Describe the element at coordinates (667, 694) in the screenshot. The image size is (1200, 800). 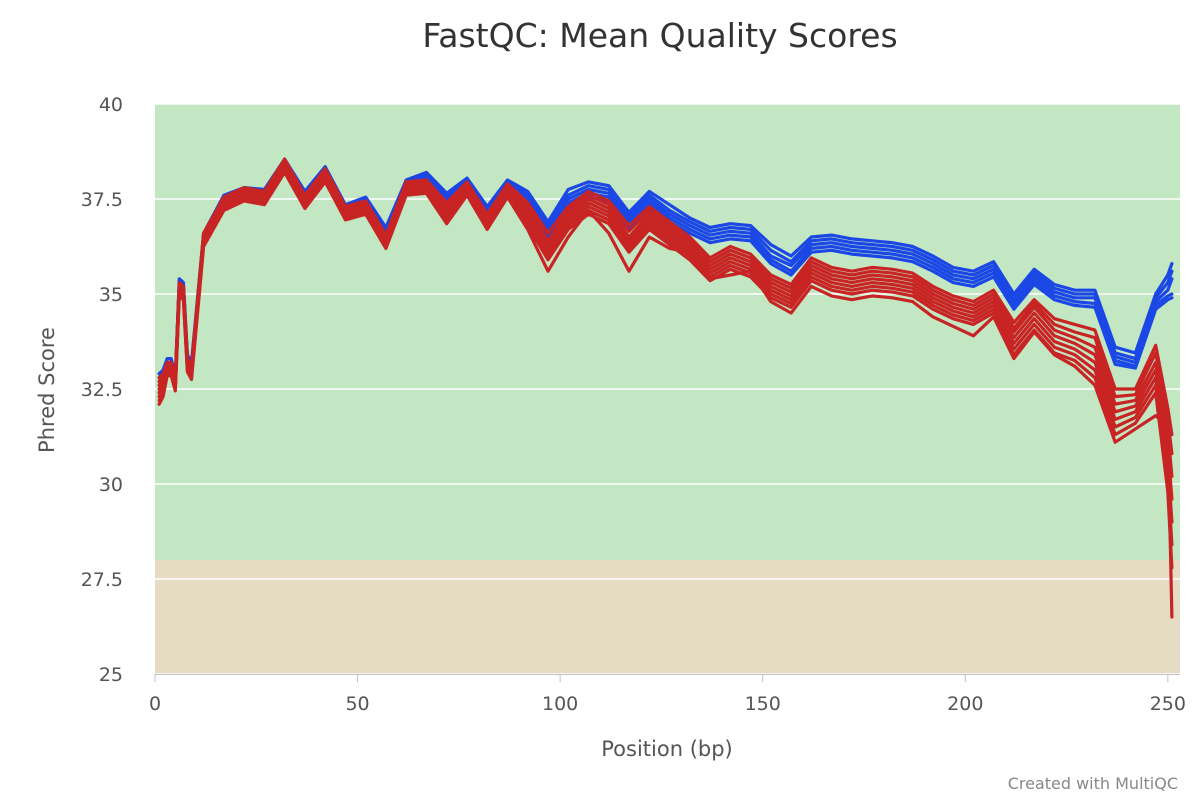
I see `x-axis: 0 50 100 150 200 250` at that location.